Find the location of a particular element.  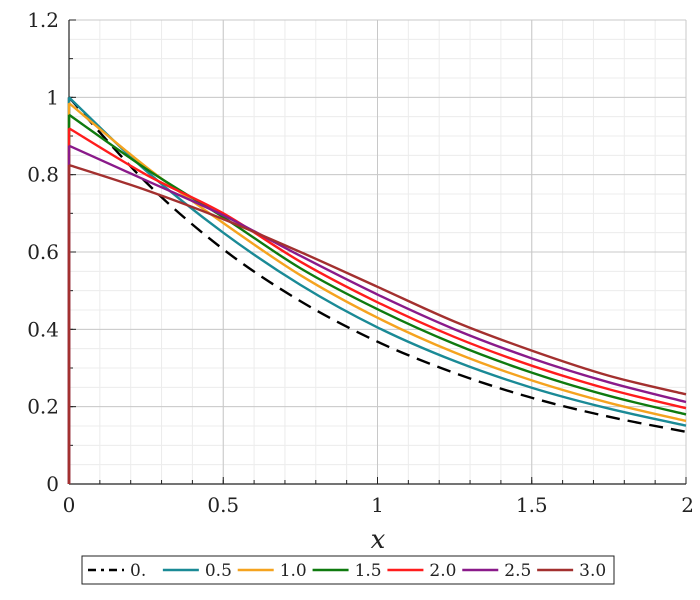

legend-label: 1.0 is located at coordinates (293, 571).